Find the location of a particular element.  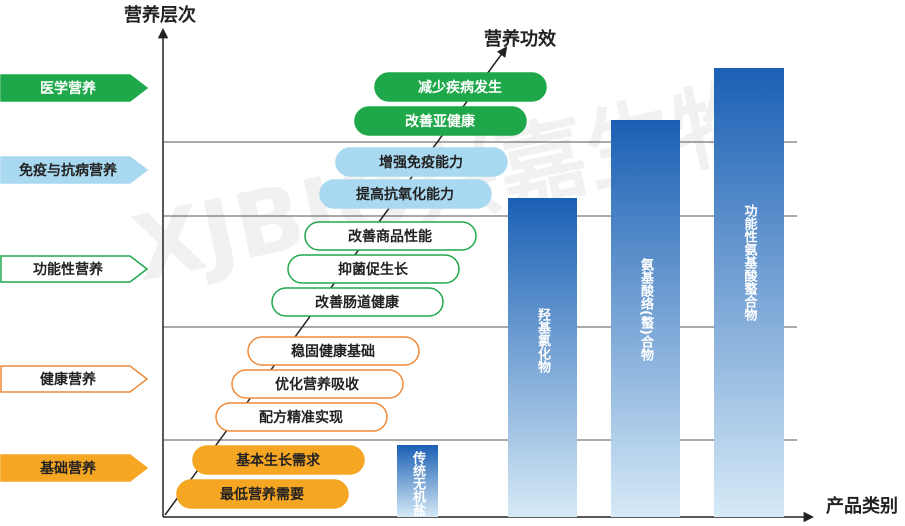

effect-label: 配方精准实现 is located at coordinates (301, 417).